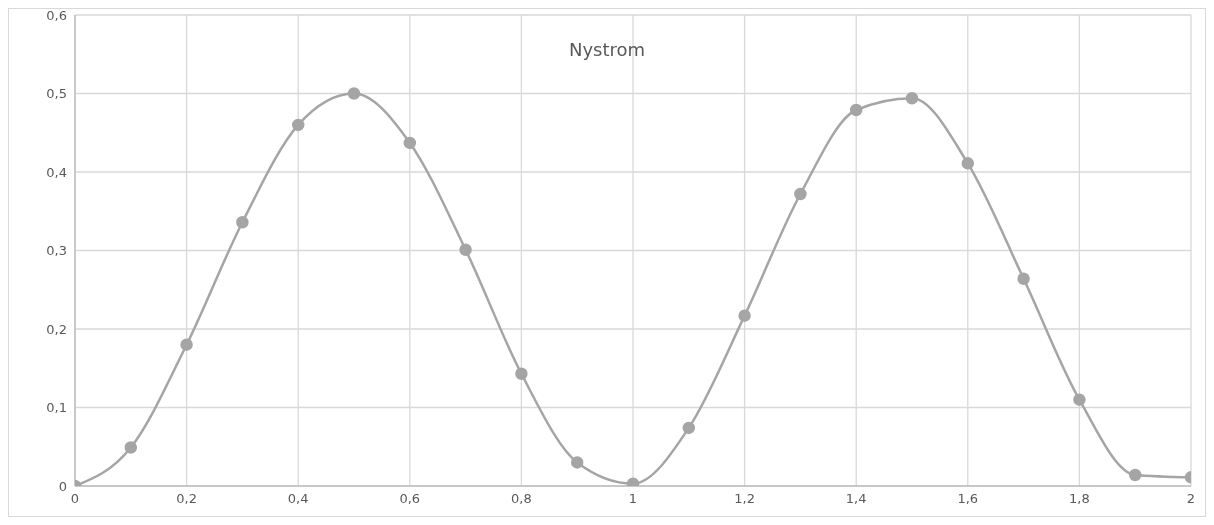  I want to click on x-tick-label: 1,4, so click(856, 499).